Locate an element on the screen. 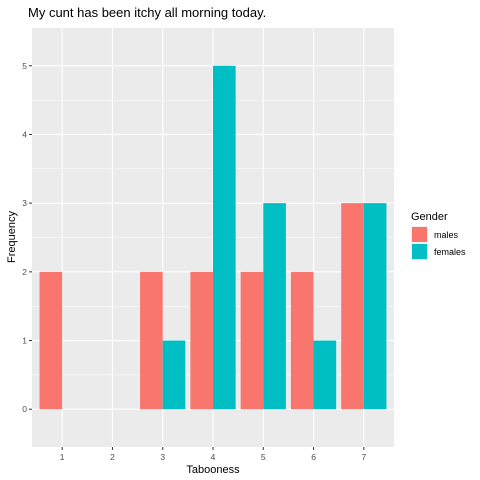 This screenshot has height=480, width=480. legend-items: males females is located at coordinates (438, 243).